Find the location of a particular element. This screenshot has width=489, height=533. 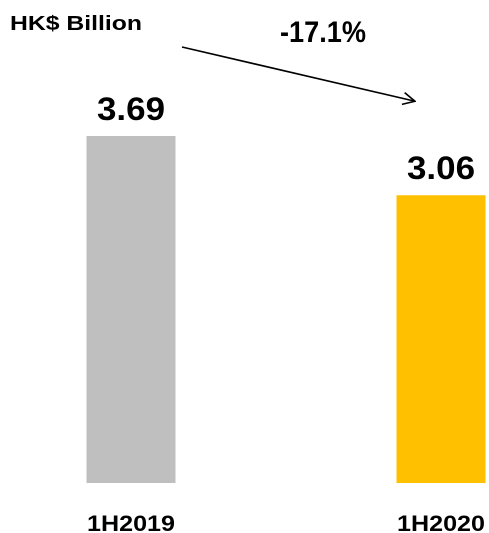

category-label-1H2020: 1H2020 is located at coordinates (441, 522).